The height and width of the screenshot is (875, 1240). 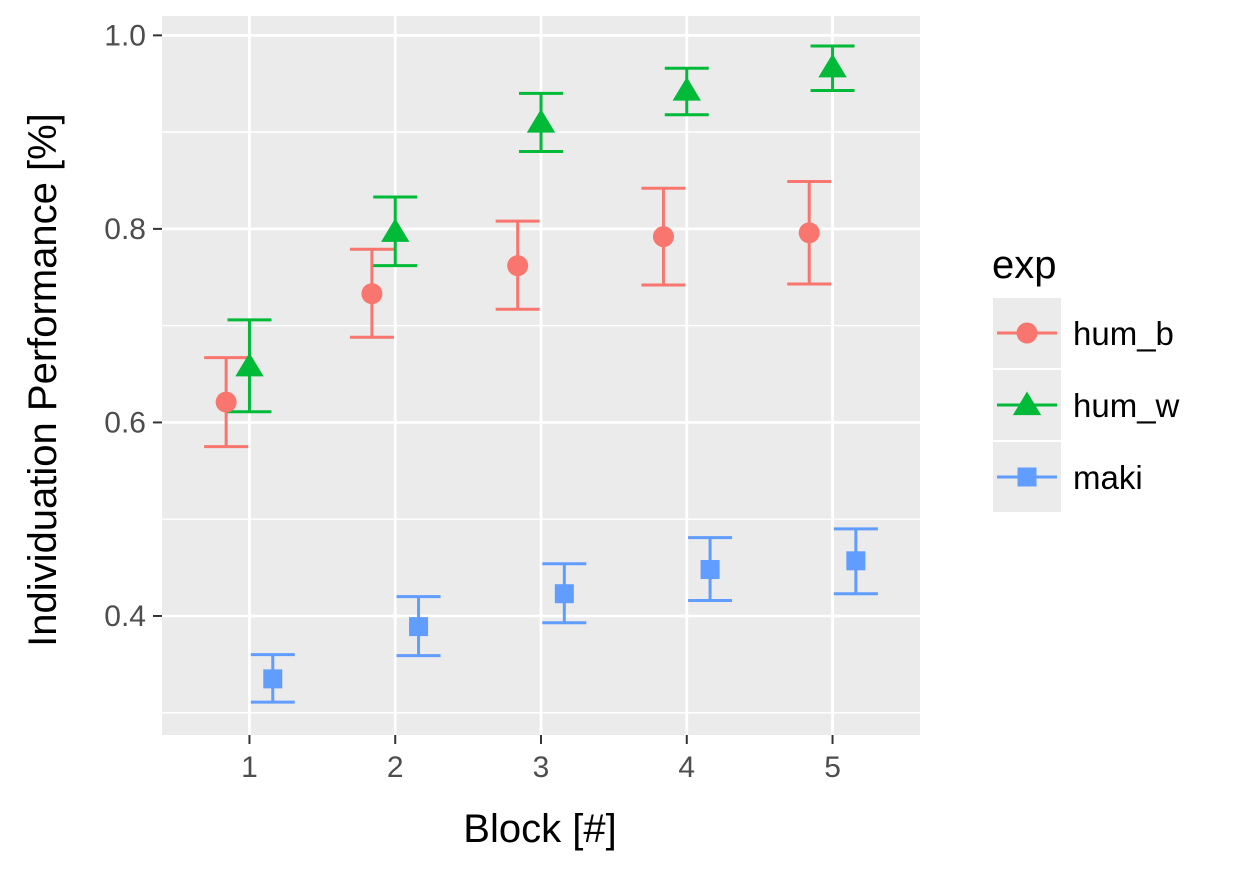 I want to click on x-tick-label: 4, so click(x=686, y=767).